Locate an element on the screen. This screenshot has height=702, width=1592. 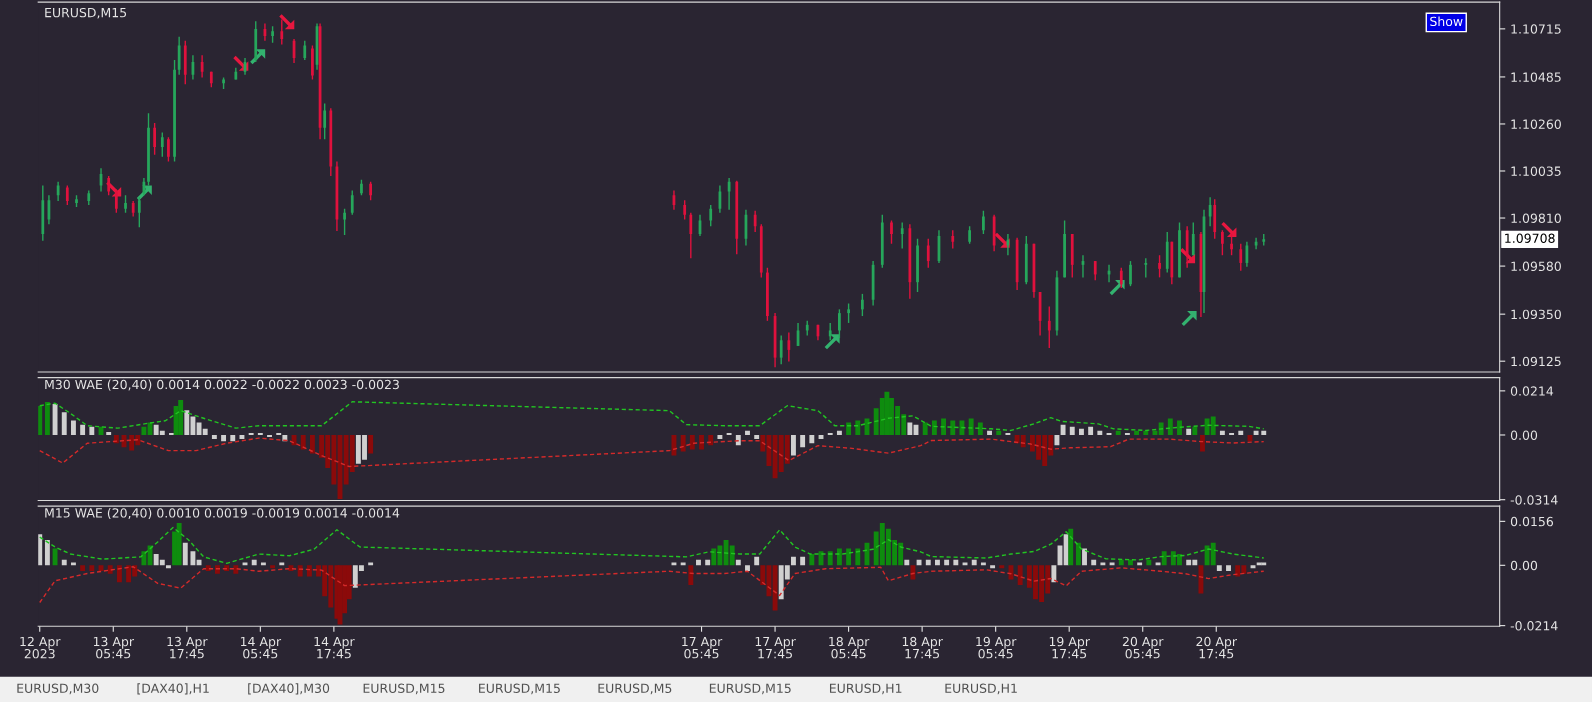
x-tick-label: 17 Apr 17:45 is located at coordinates (775, 647).